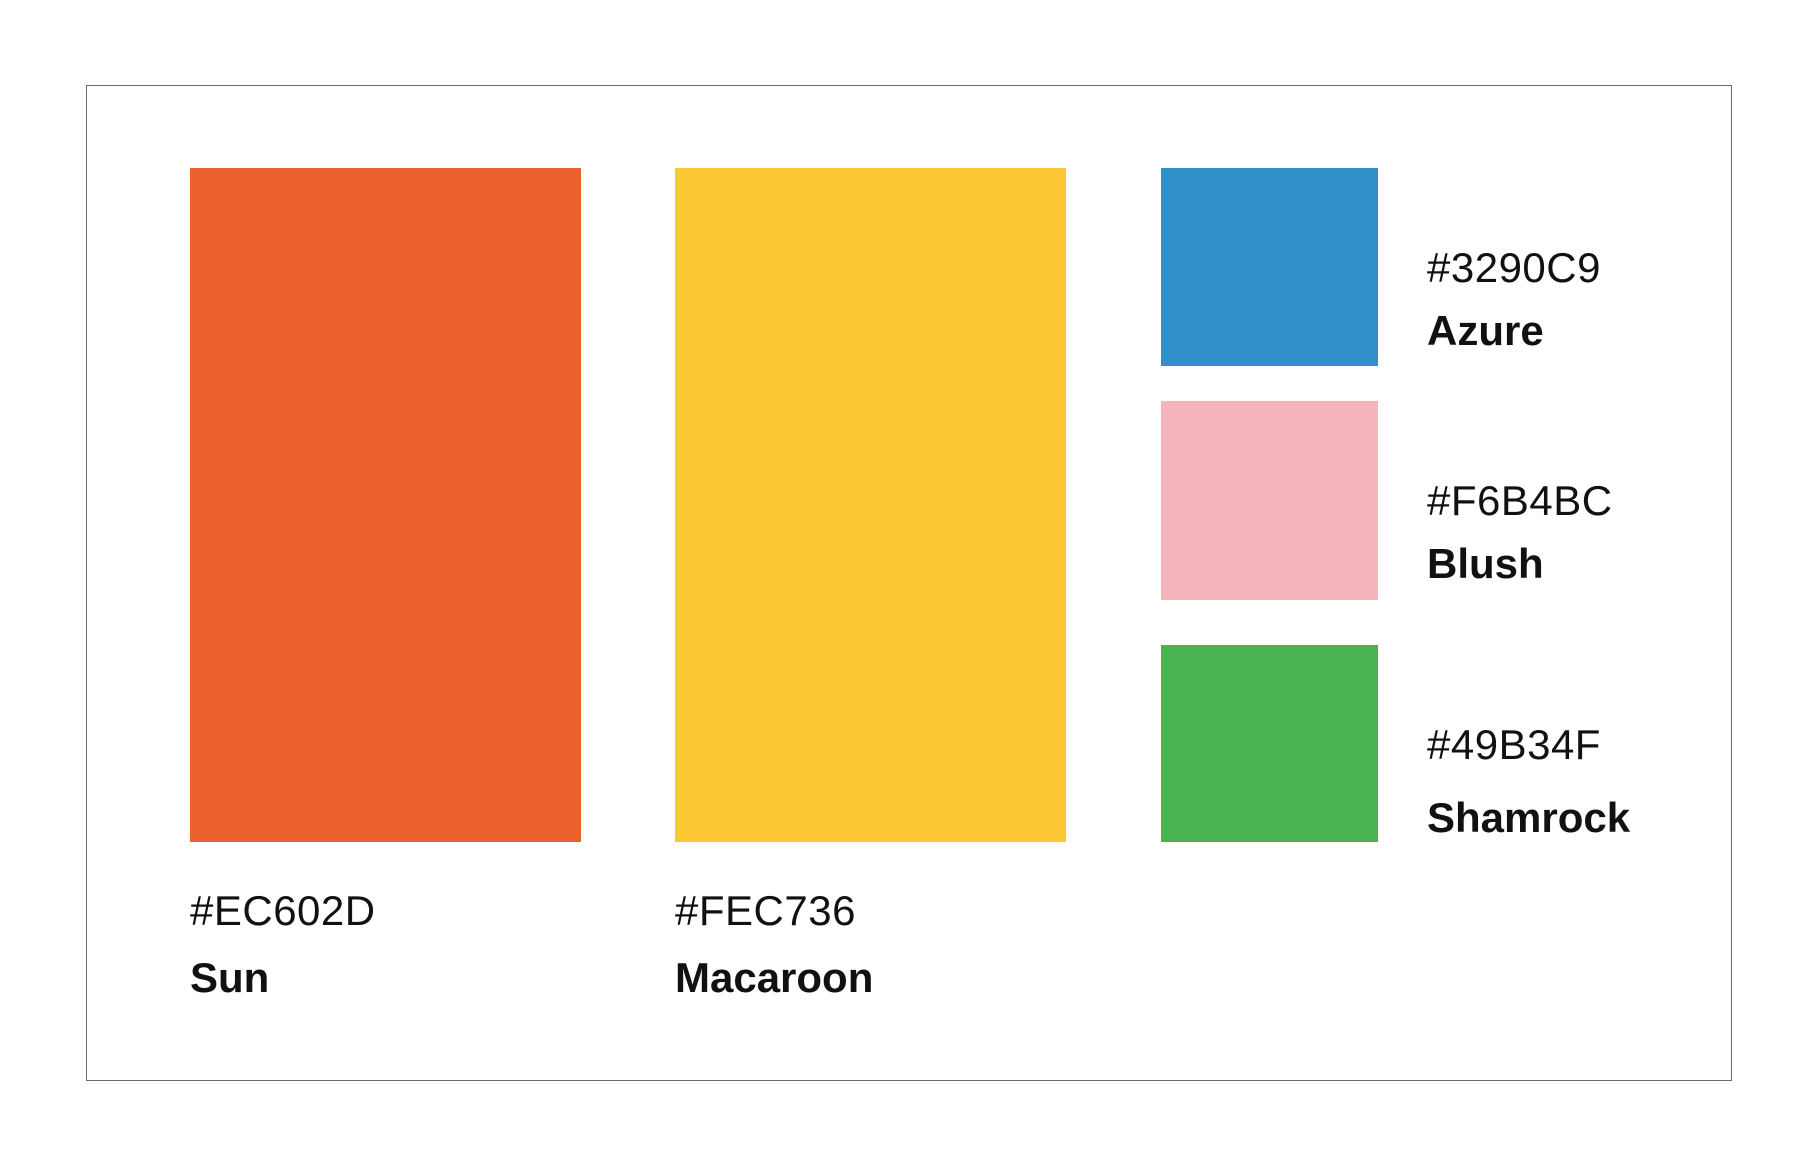  I want to click on color-name-azure: Azure, so click(1485, 330).